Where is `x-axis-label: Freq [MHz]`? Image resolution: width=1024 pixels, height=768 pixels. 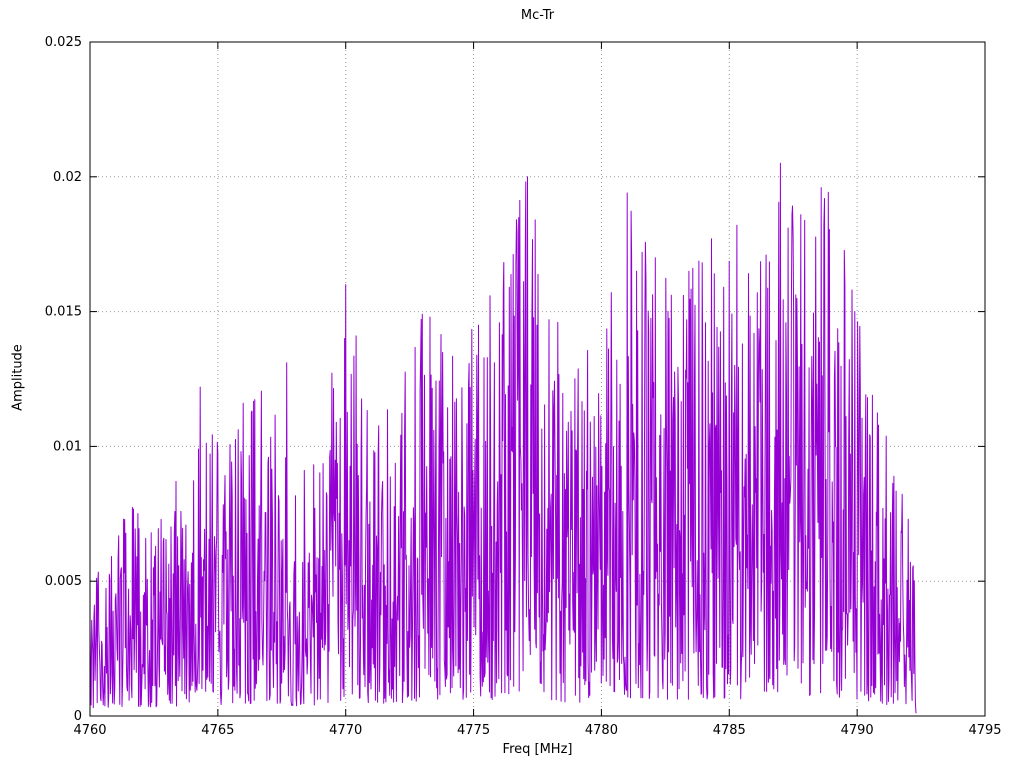 x-axis-label: Freq [MHz] is located at coordinates (537, 749).